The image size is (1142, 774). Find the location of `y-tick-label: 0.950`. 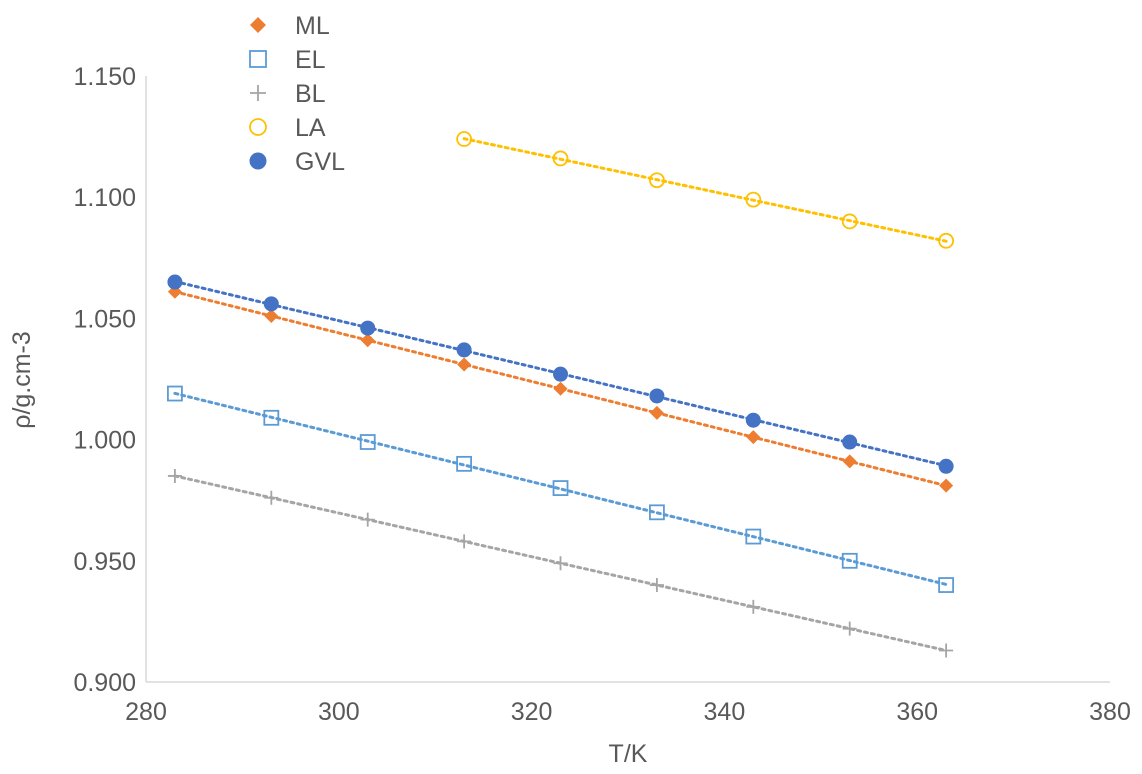

y-tick-label: 0.950 is located at coordinates (104, 562).